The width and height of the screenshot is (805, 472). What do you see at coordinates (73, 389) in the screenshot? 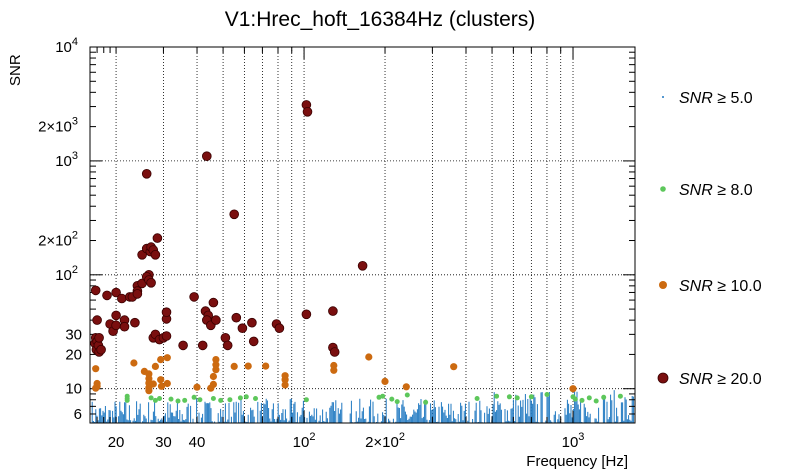
I see `y-tick-label: 10` at bounding box center [73, 389].